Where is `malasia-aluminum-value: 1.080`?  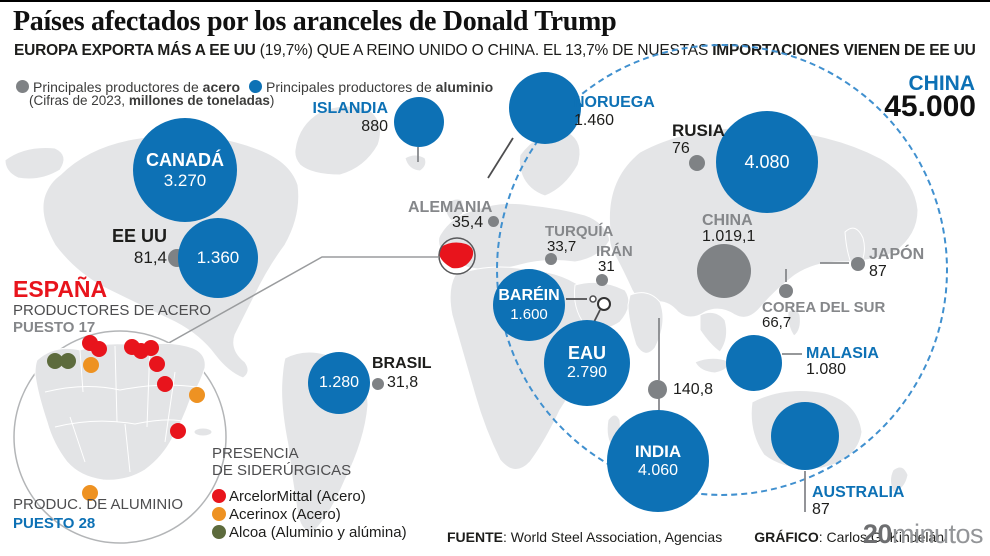 malasia-aluminum-value: 1.080 is located at coordinates (826, 369).